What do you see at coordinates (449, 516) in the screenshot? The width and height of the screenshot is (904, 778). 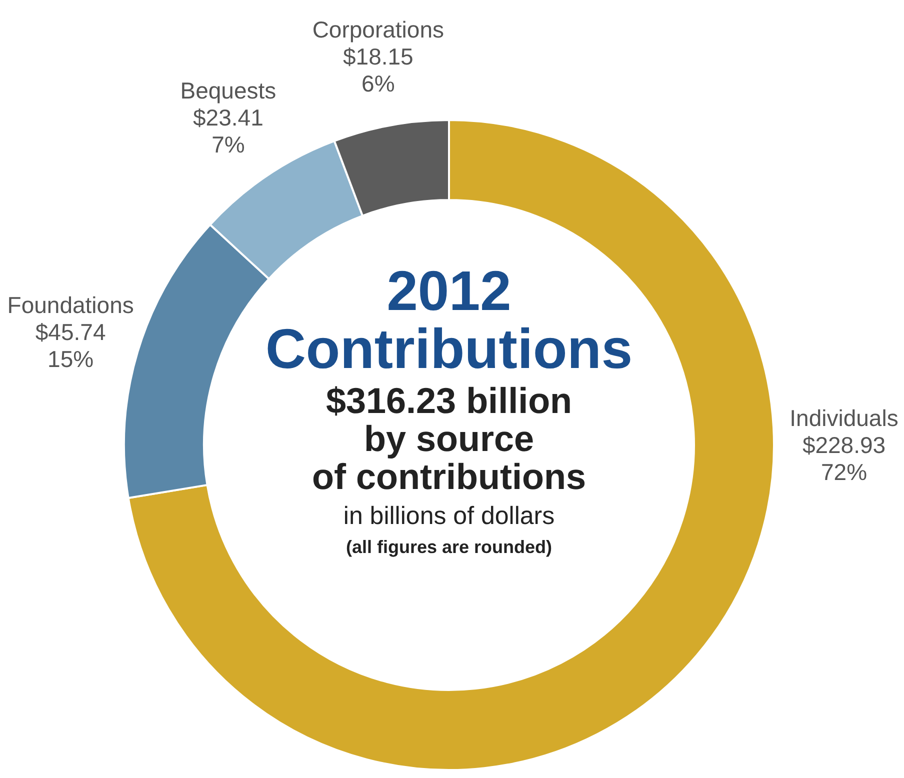 I see `text: in billions of dollars` at bounding box center [449, 516].